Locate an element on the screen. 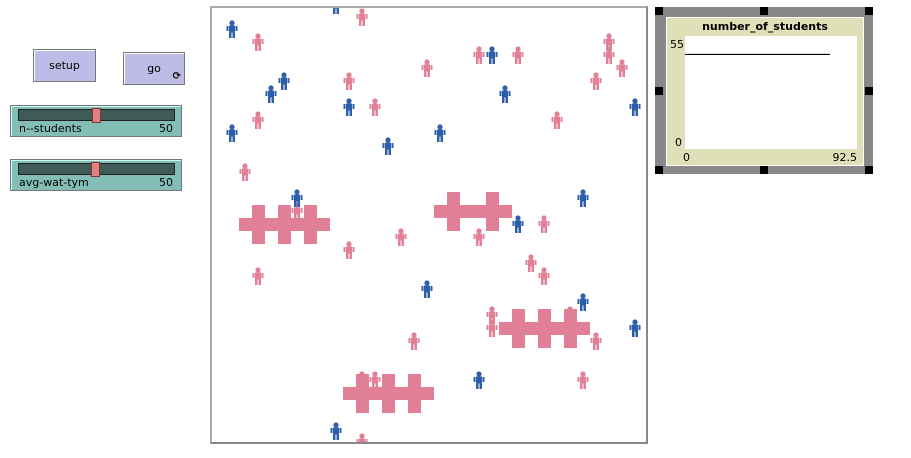 The width and height of the screenshot is (911, 458). plot-number-of-students: number_of_students 55 0 0 92.5 is located at coordinates (765, 91).